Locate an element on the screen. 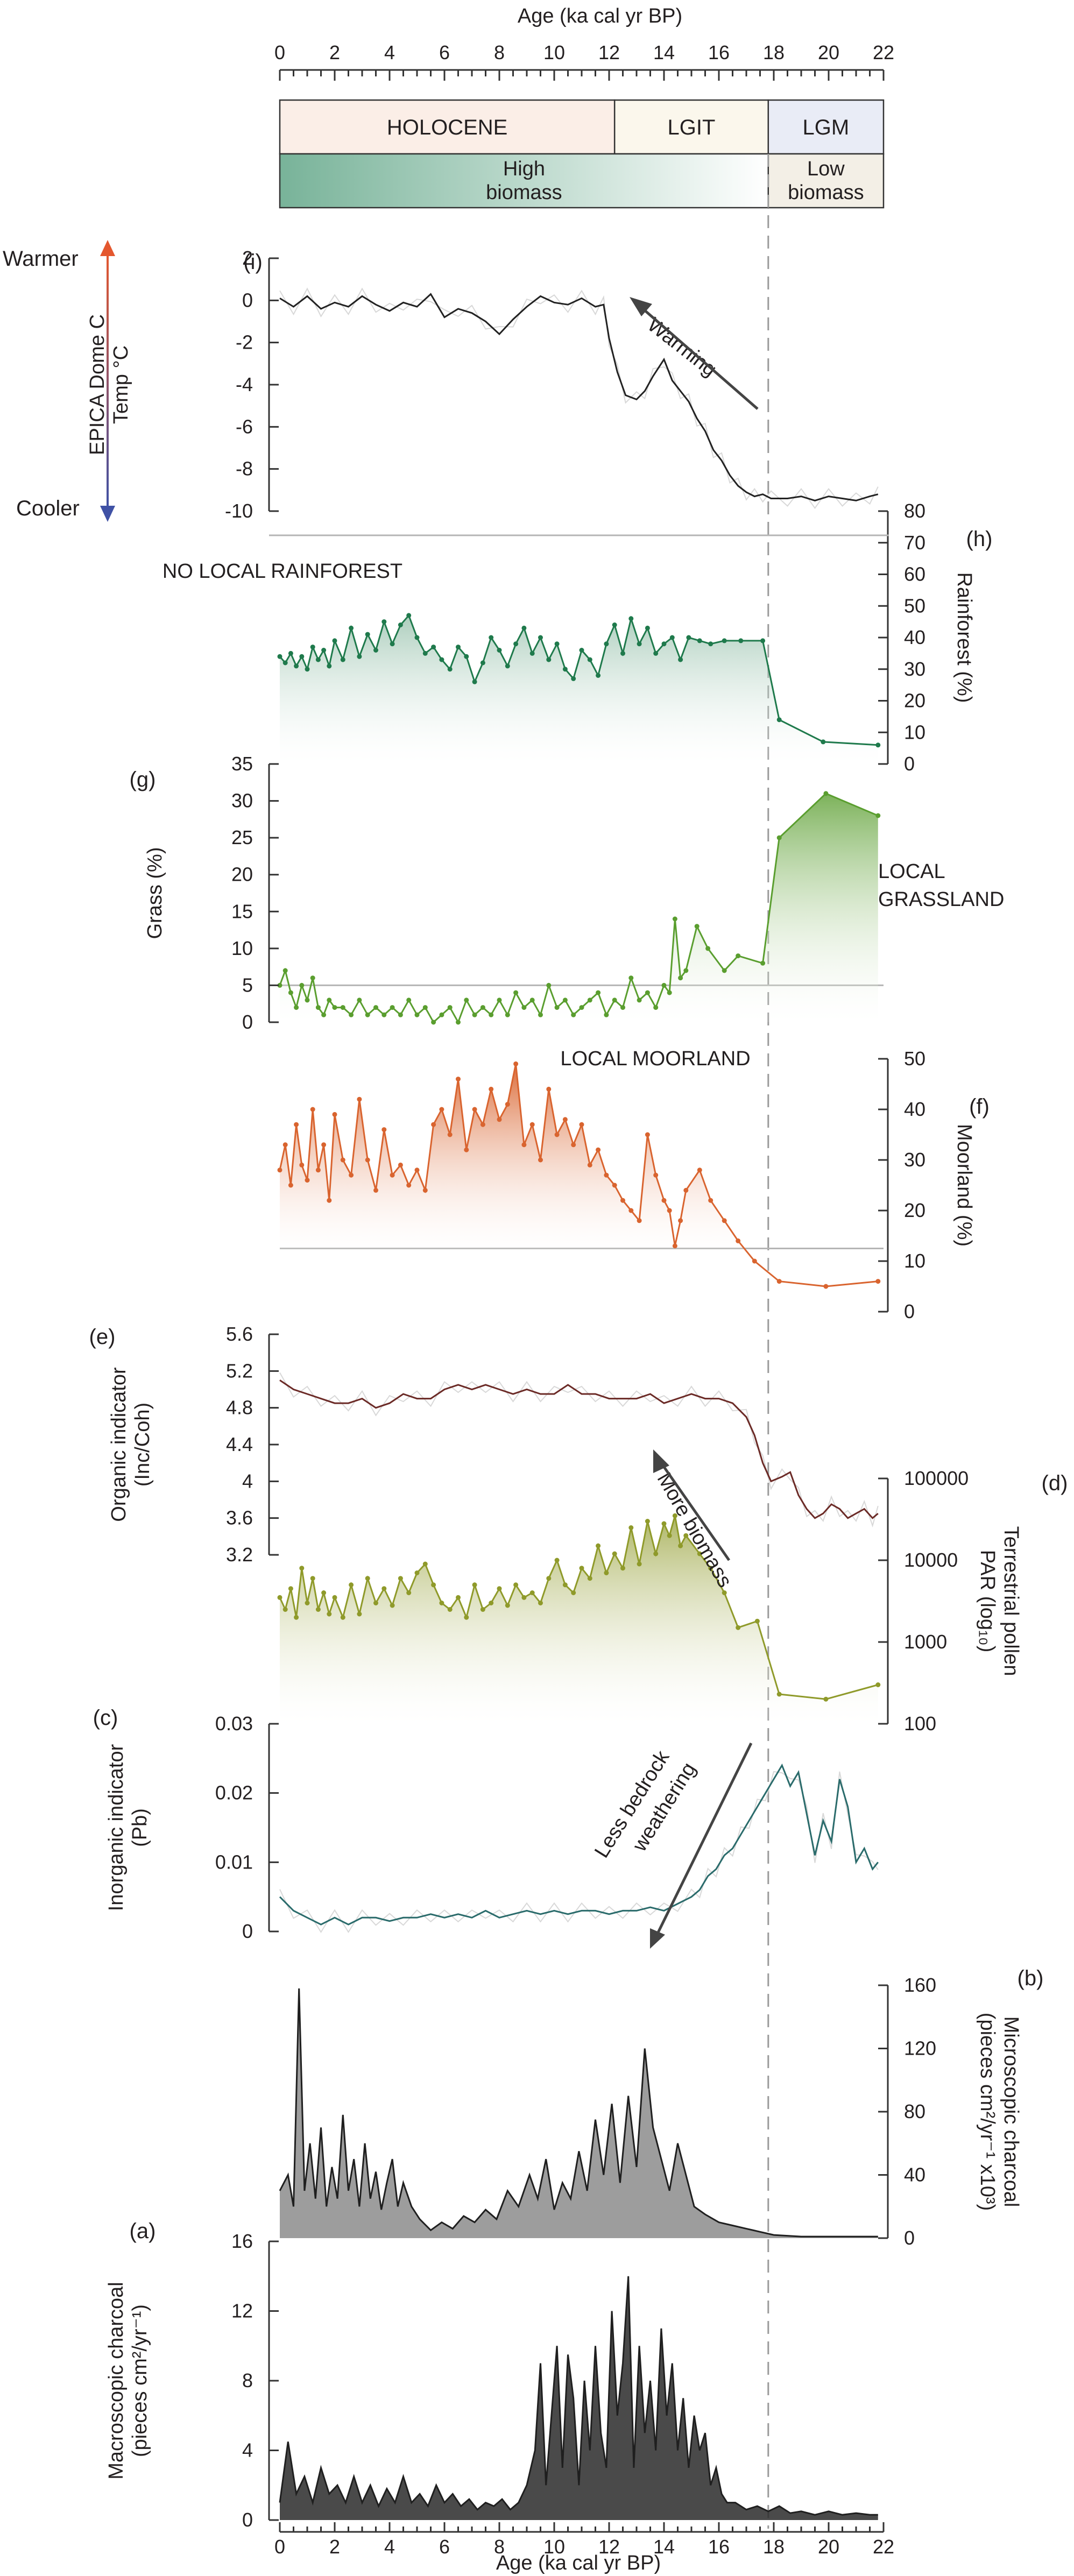  top-tick-label: 0 is located at coordinates (279, 52).